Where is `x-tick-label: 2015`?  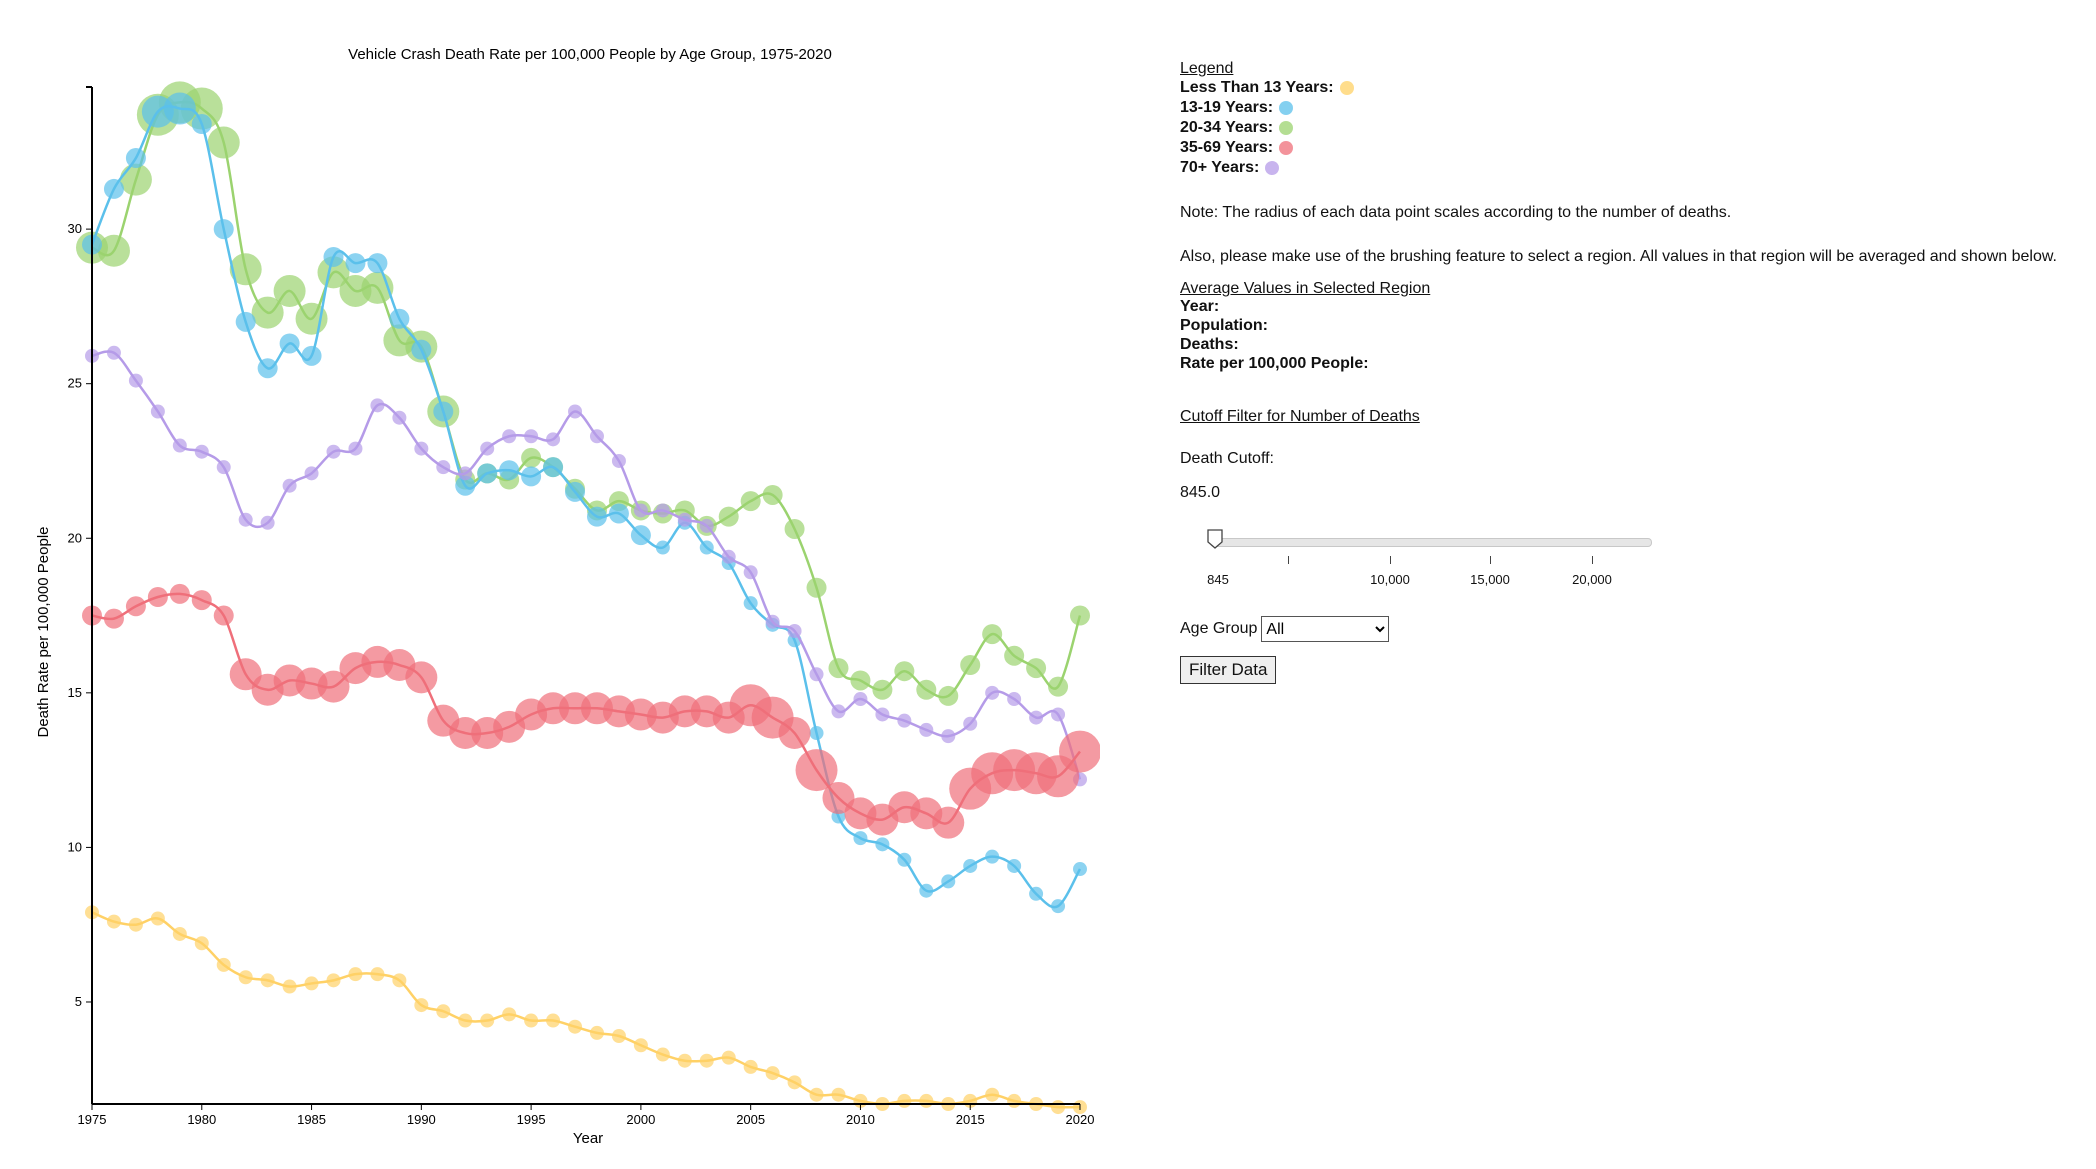 x-tick-label: 2015 is located at coordinates (970, 1119).